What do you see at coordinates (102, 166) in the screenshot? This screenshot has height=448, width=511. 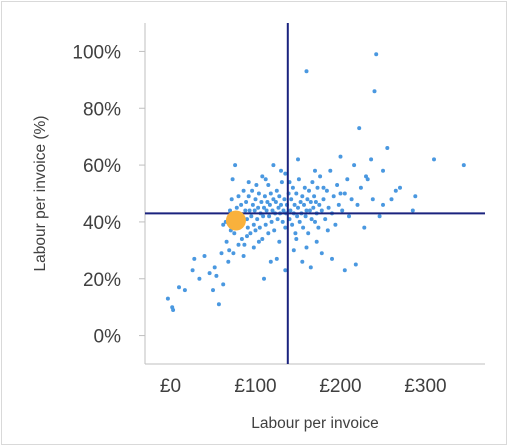 I see `y-tick-label: 60%` at bounding box center [102, 166].